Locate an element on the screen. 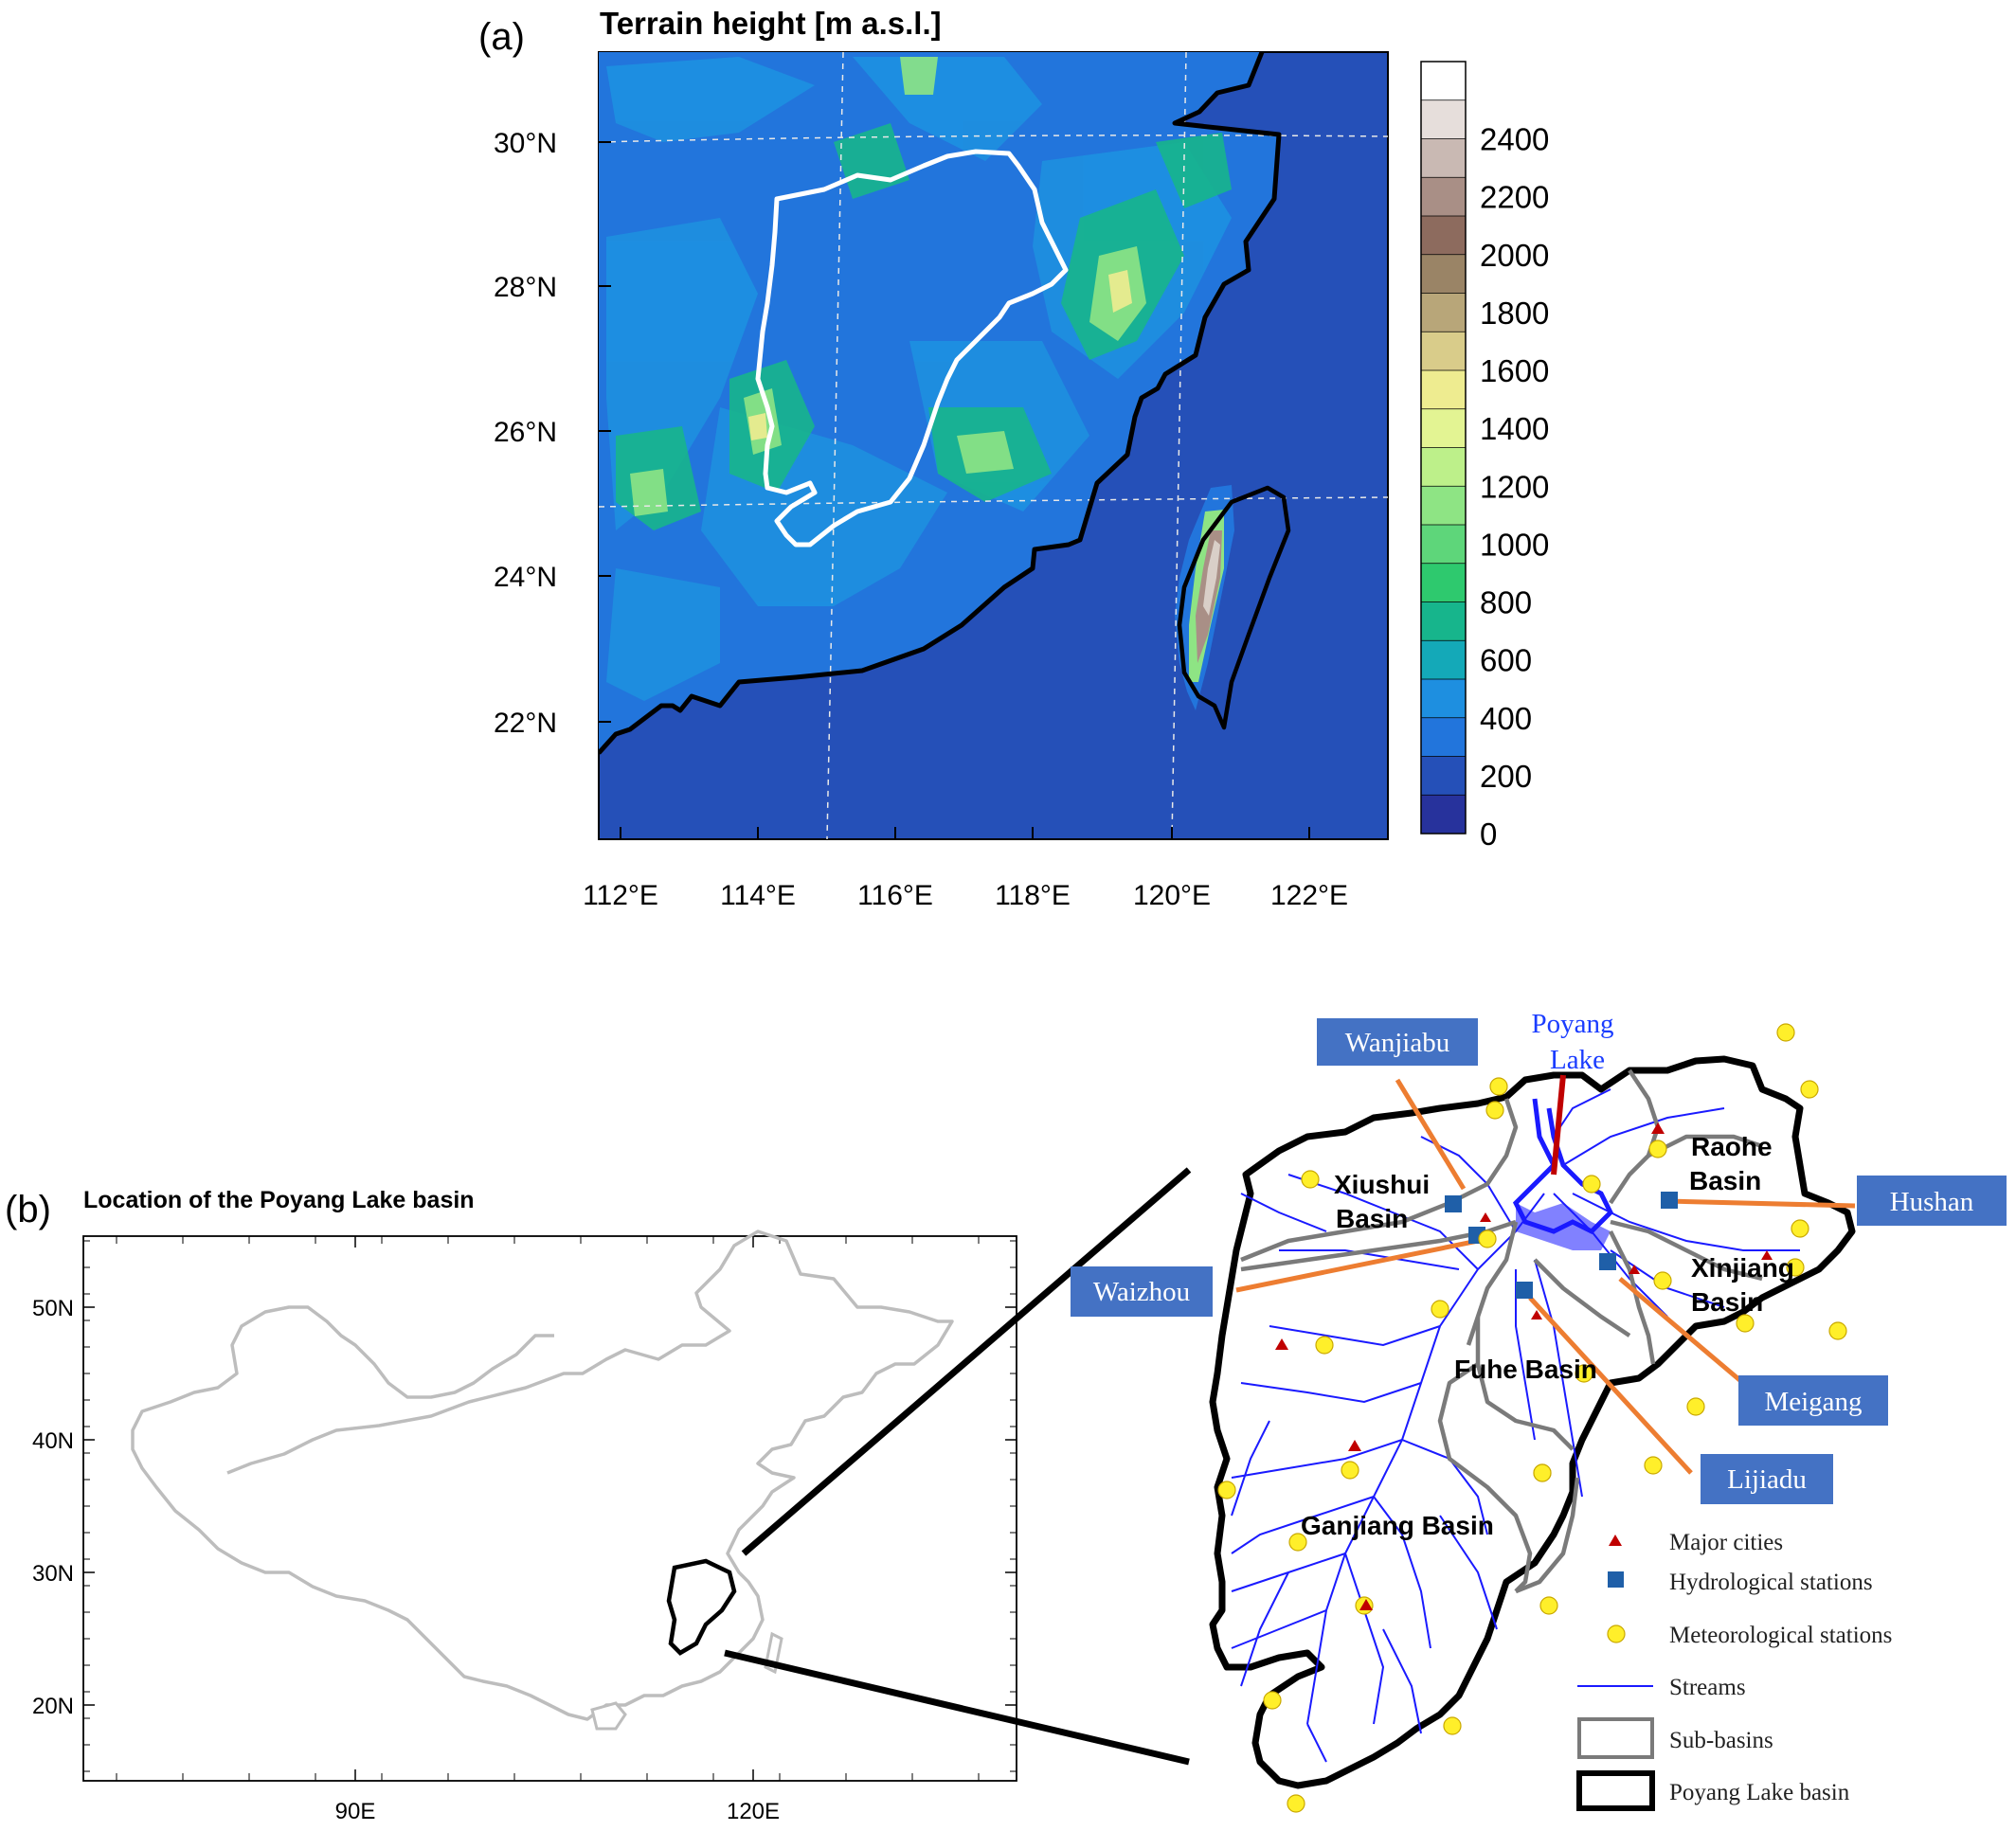  china-map-frame is located at coordinates (549, 1508).